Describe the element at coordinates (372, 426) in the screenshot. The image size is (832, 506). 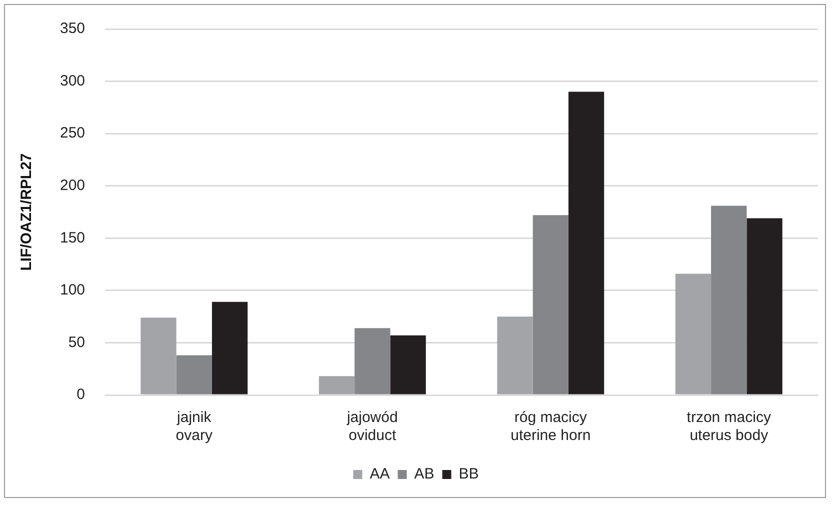
I see `x-tick-label: jajowód oviduct` at that location.